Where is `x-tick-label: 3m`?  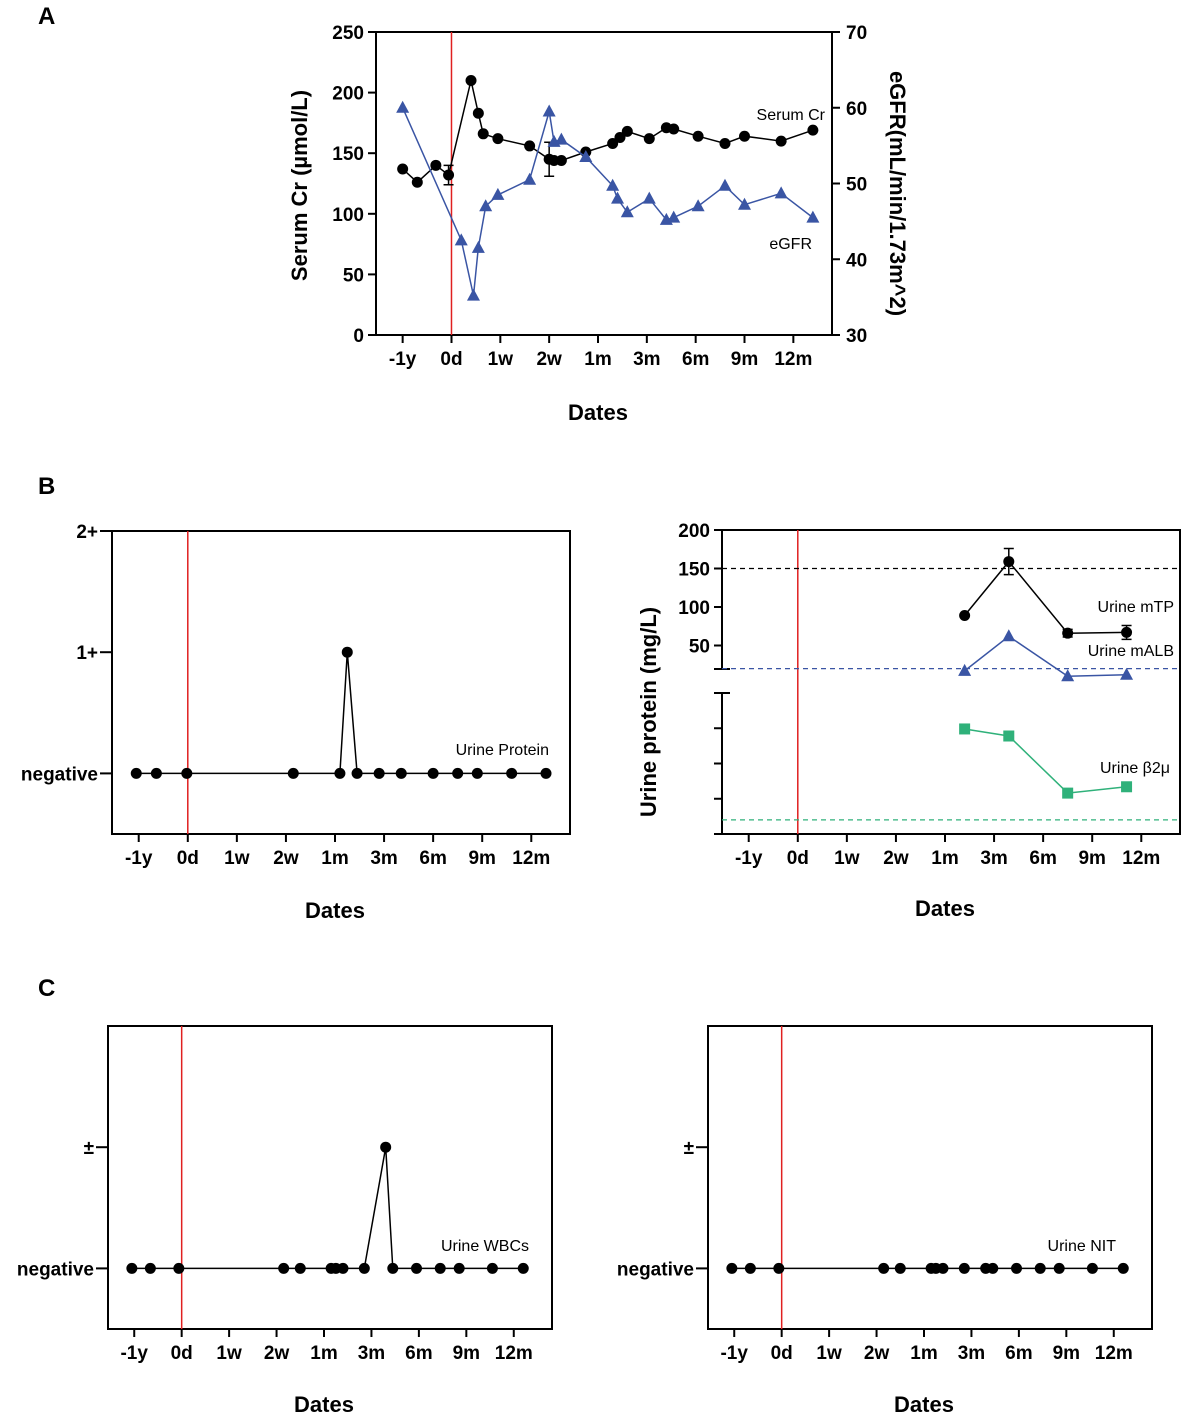
x-tick-label: 3m is located at coordinates (646, 359).